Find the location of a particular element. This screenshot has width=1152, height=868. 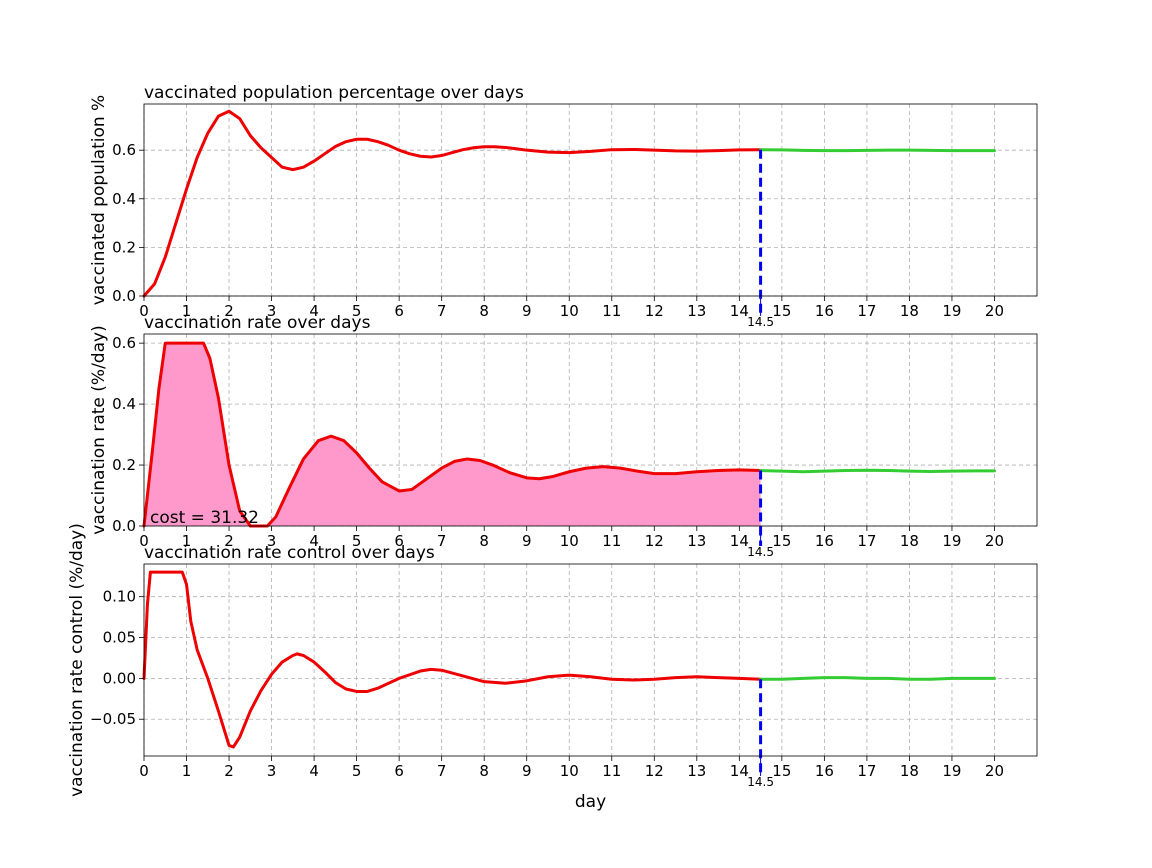

subplot-title: vaccination rate control over days is located at coordinates (289, 553).